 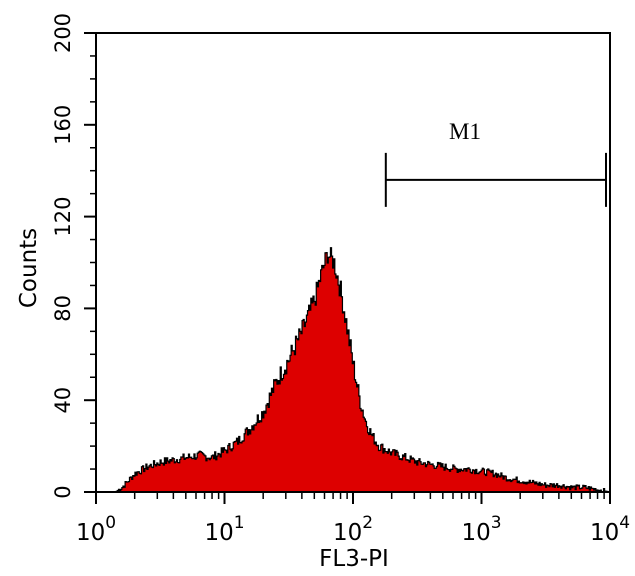 What do you see at coordinates (354, 559) in the screenshot?
I see `x-axis-label: FL3-PI` at bounding box center [354, 559].